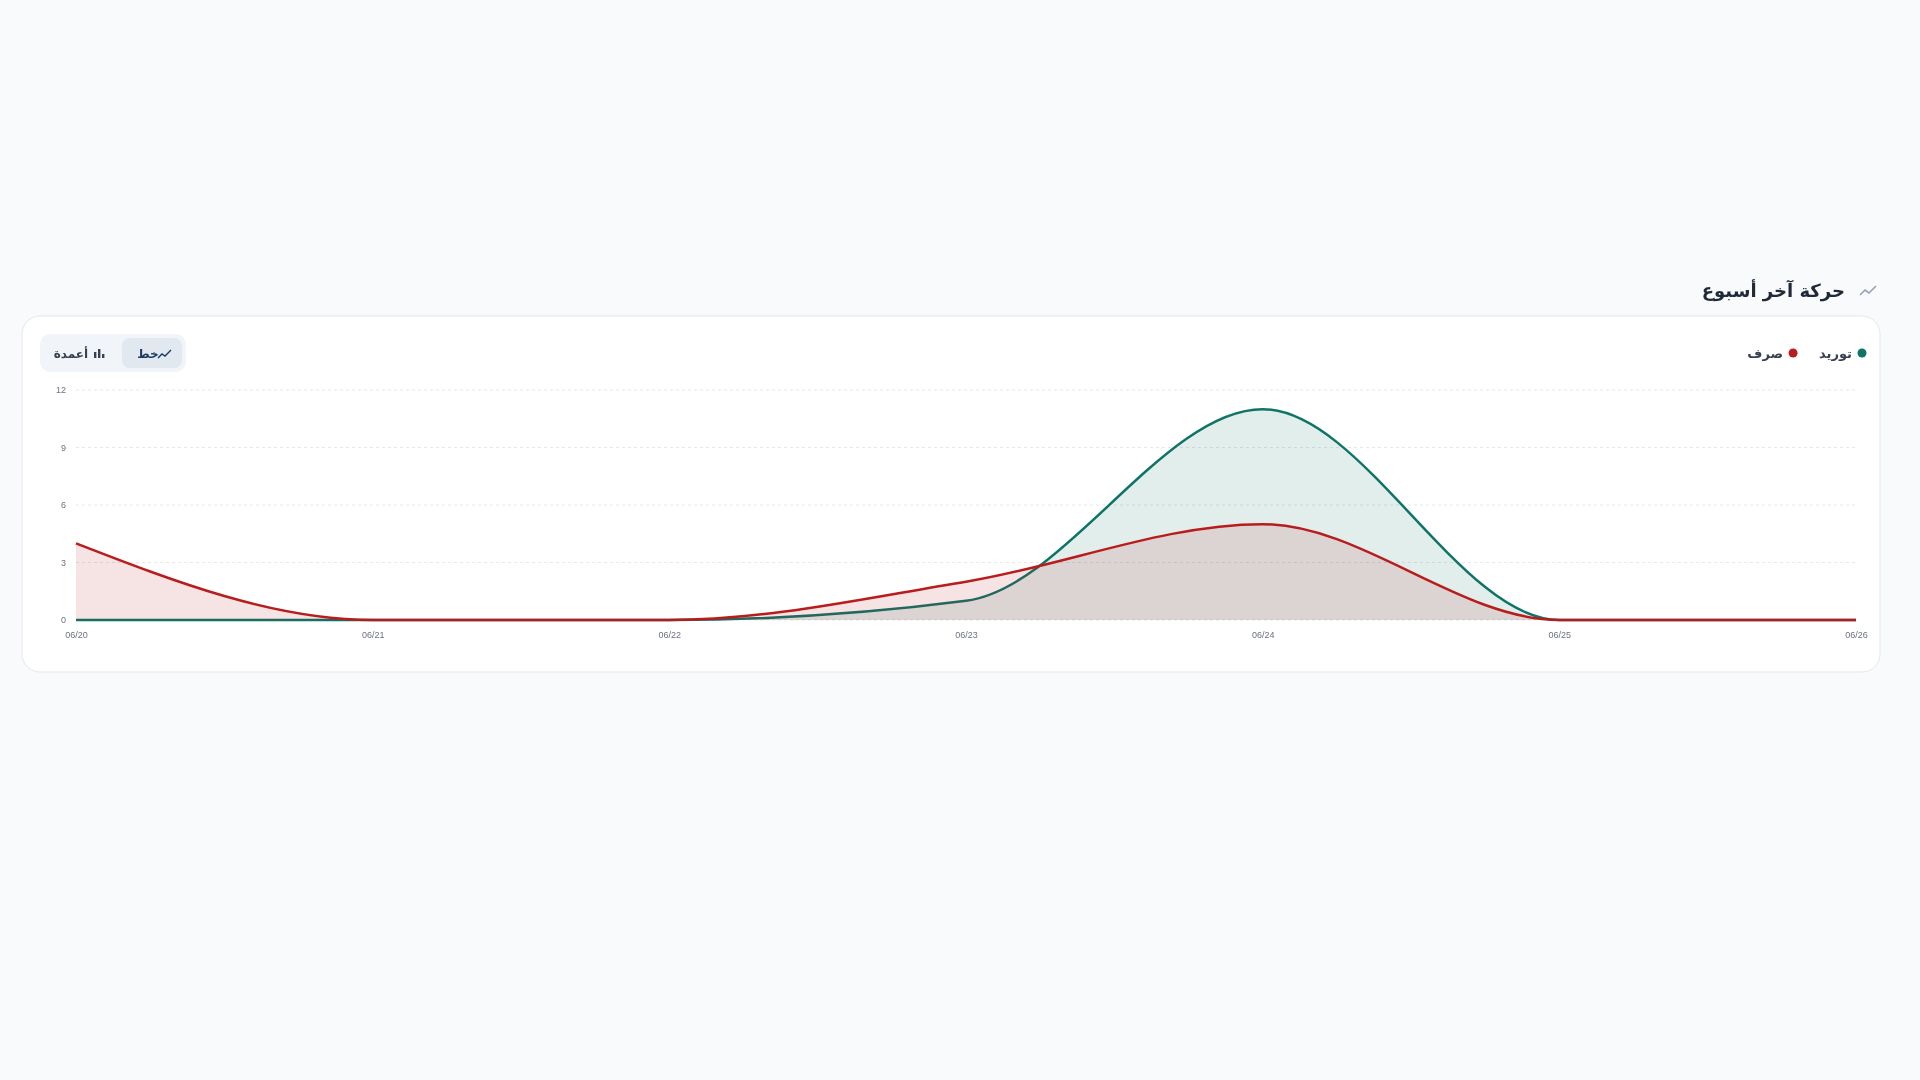 Image resolution: width=1920 pixels, height=1080 pixels. I want to click on x-tick-label: 06/24, so click(1263, 635).